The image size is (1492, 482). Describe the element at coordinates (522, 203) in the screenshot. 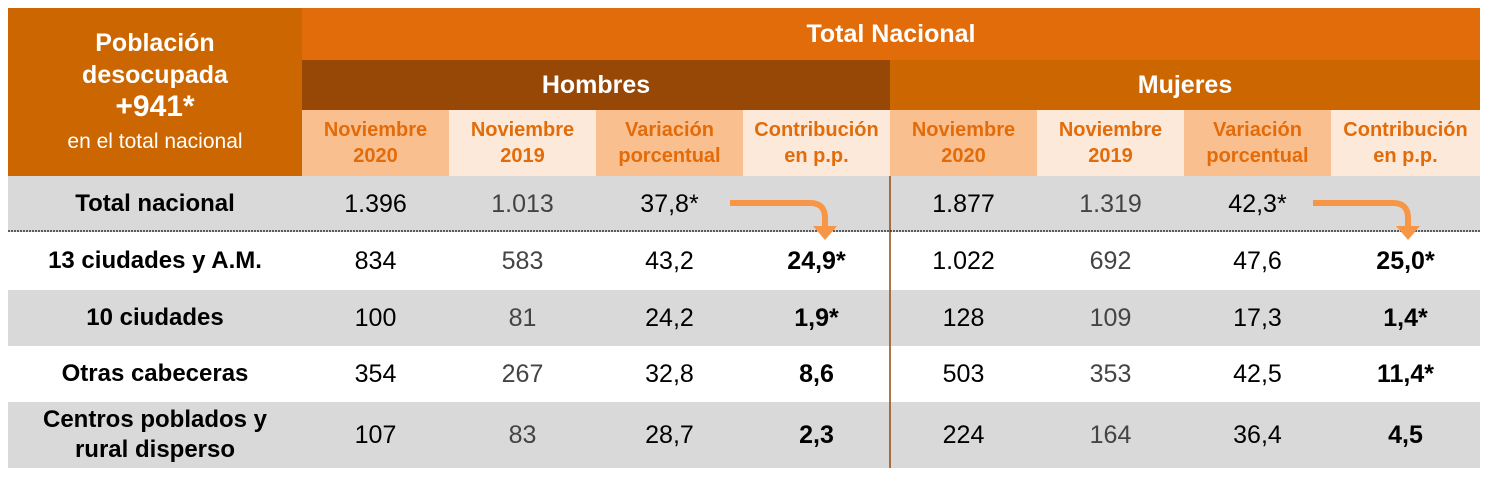

I see `table-cell: 1.013` at that location.